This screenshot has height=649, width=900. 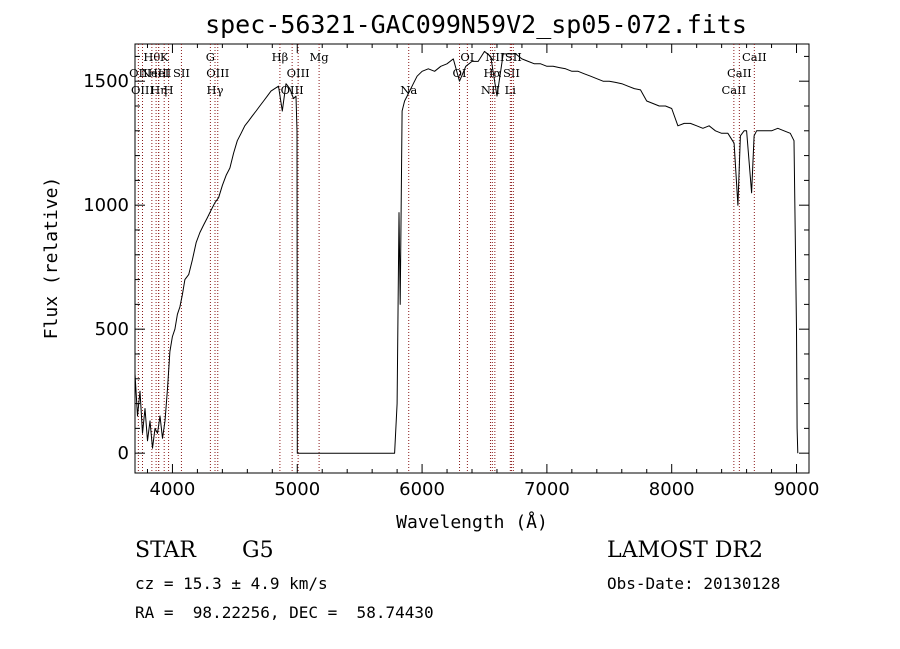 I want to click on chart-title: spec-56321-GAC099N59V2_sp05-072.fits, so click(x=476, y=24).